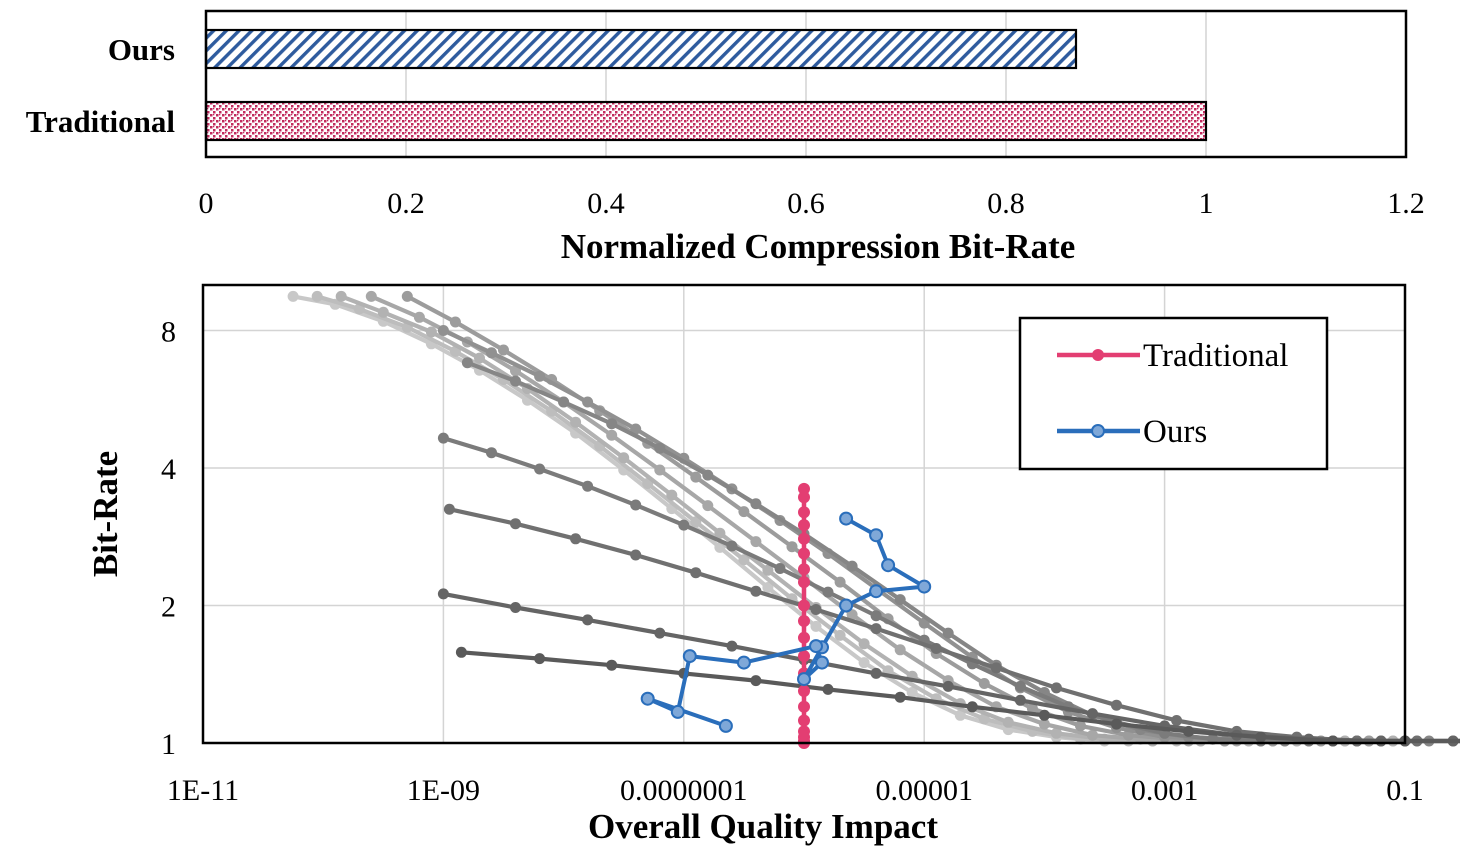  I want to click on bar-traditional, so click(706, 121).